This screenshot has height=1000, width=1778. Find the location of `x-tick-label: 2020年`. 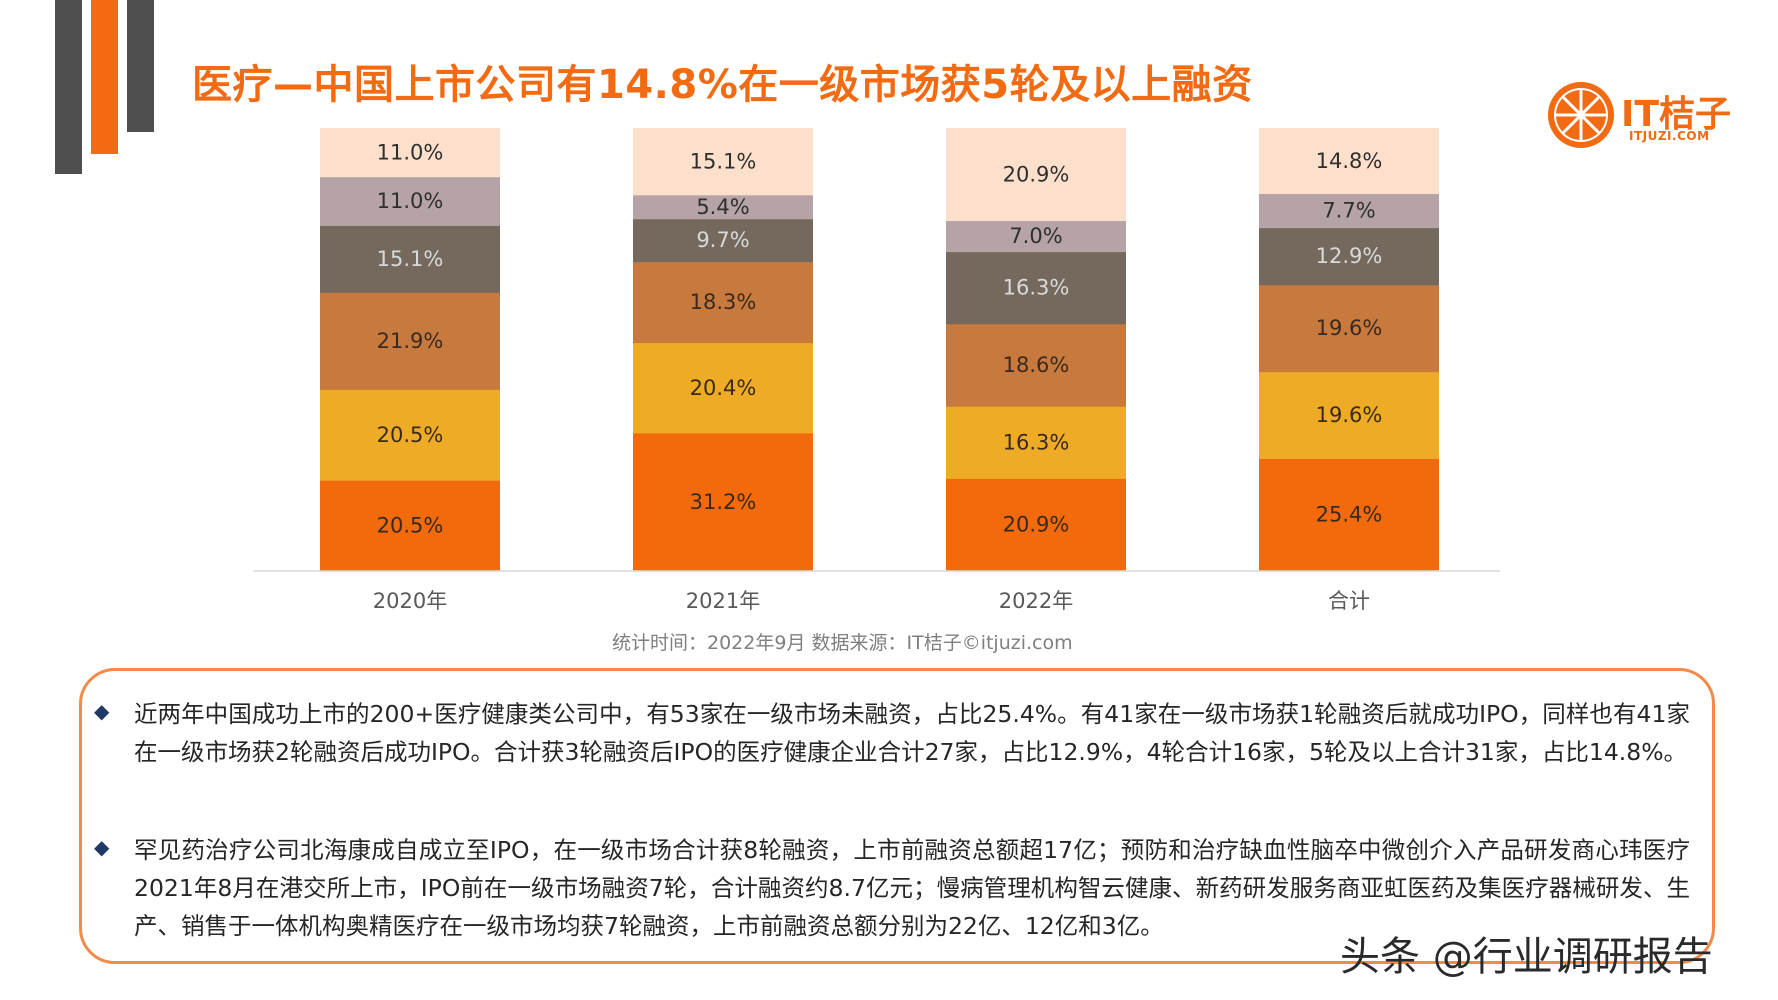

x-tick-label: 2020年 is located at coordinates (410, 601).